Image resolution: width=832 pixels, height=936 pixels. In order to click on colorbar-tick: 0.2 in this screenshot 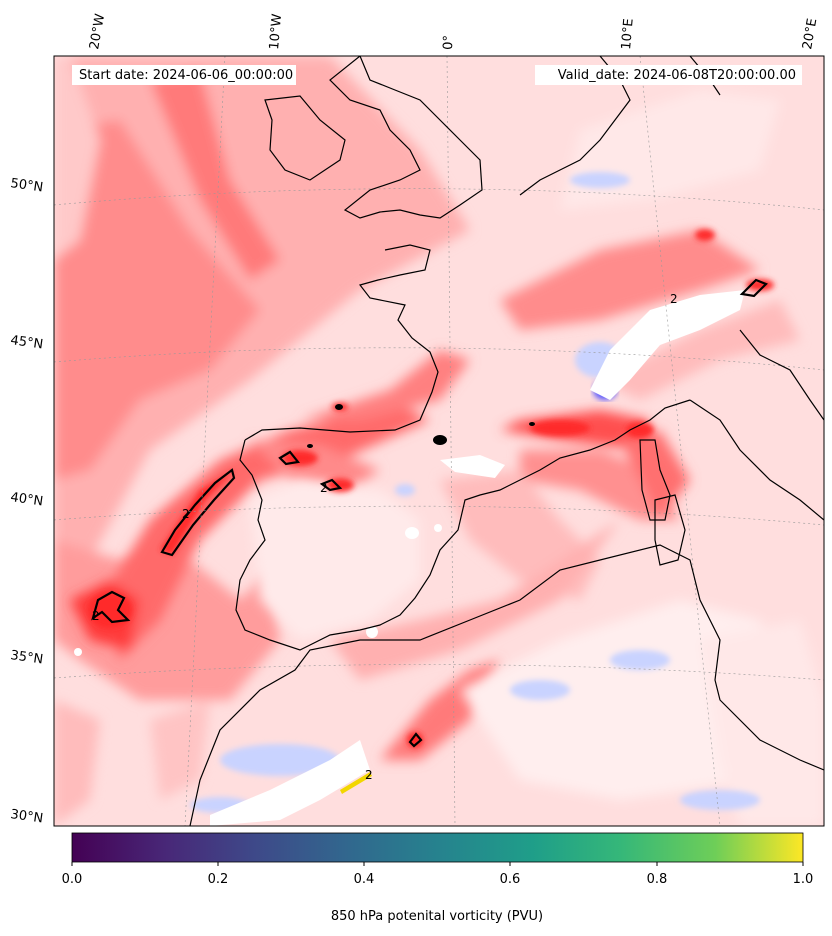, I will do `click(218, 879)`.